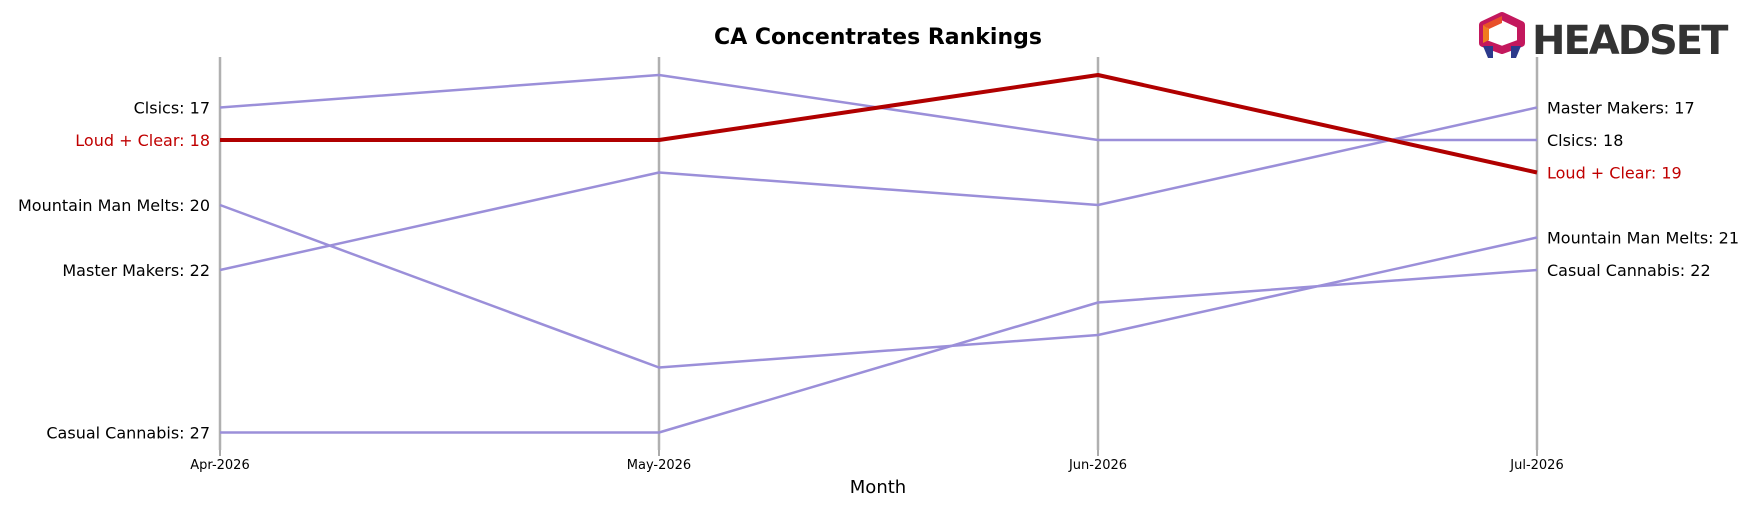 This screenshot has height=506, width=1757. I want to click on start-label: Loud + Clear: 18, so click(142, 140).